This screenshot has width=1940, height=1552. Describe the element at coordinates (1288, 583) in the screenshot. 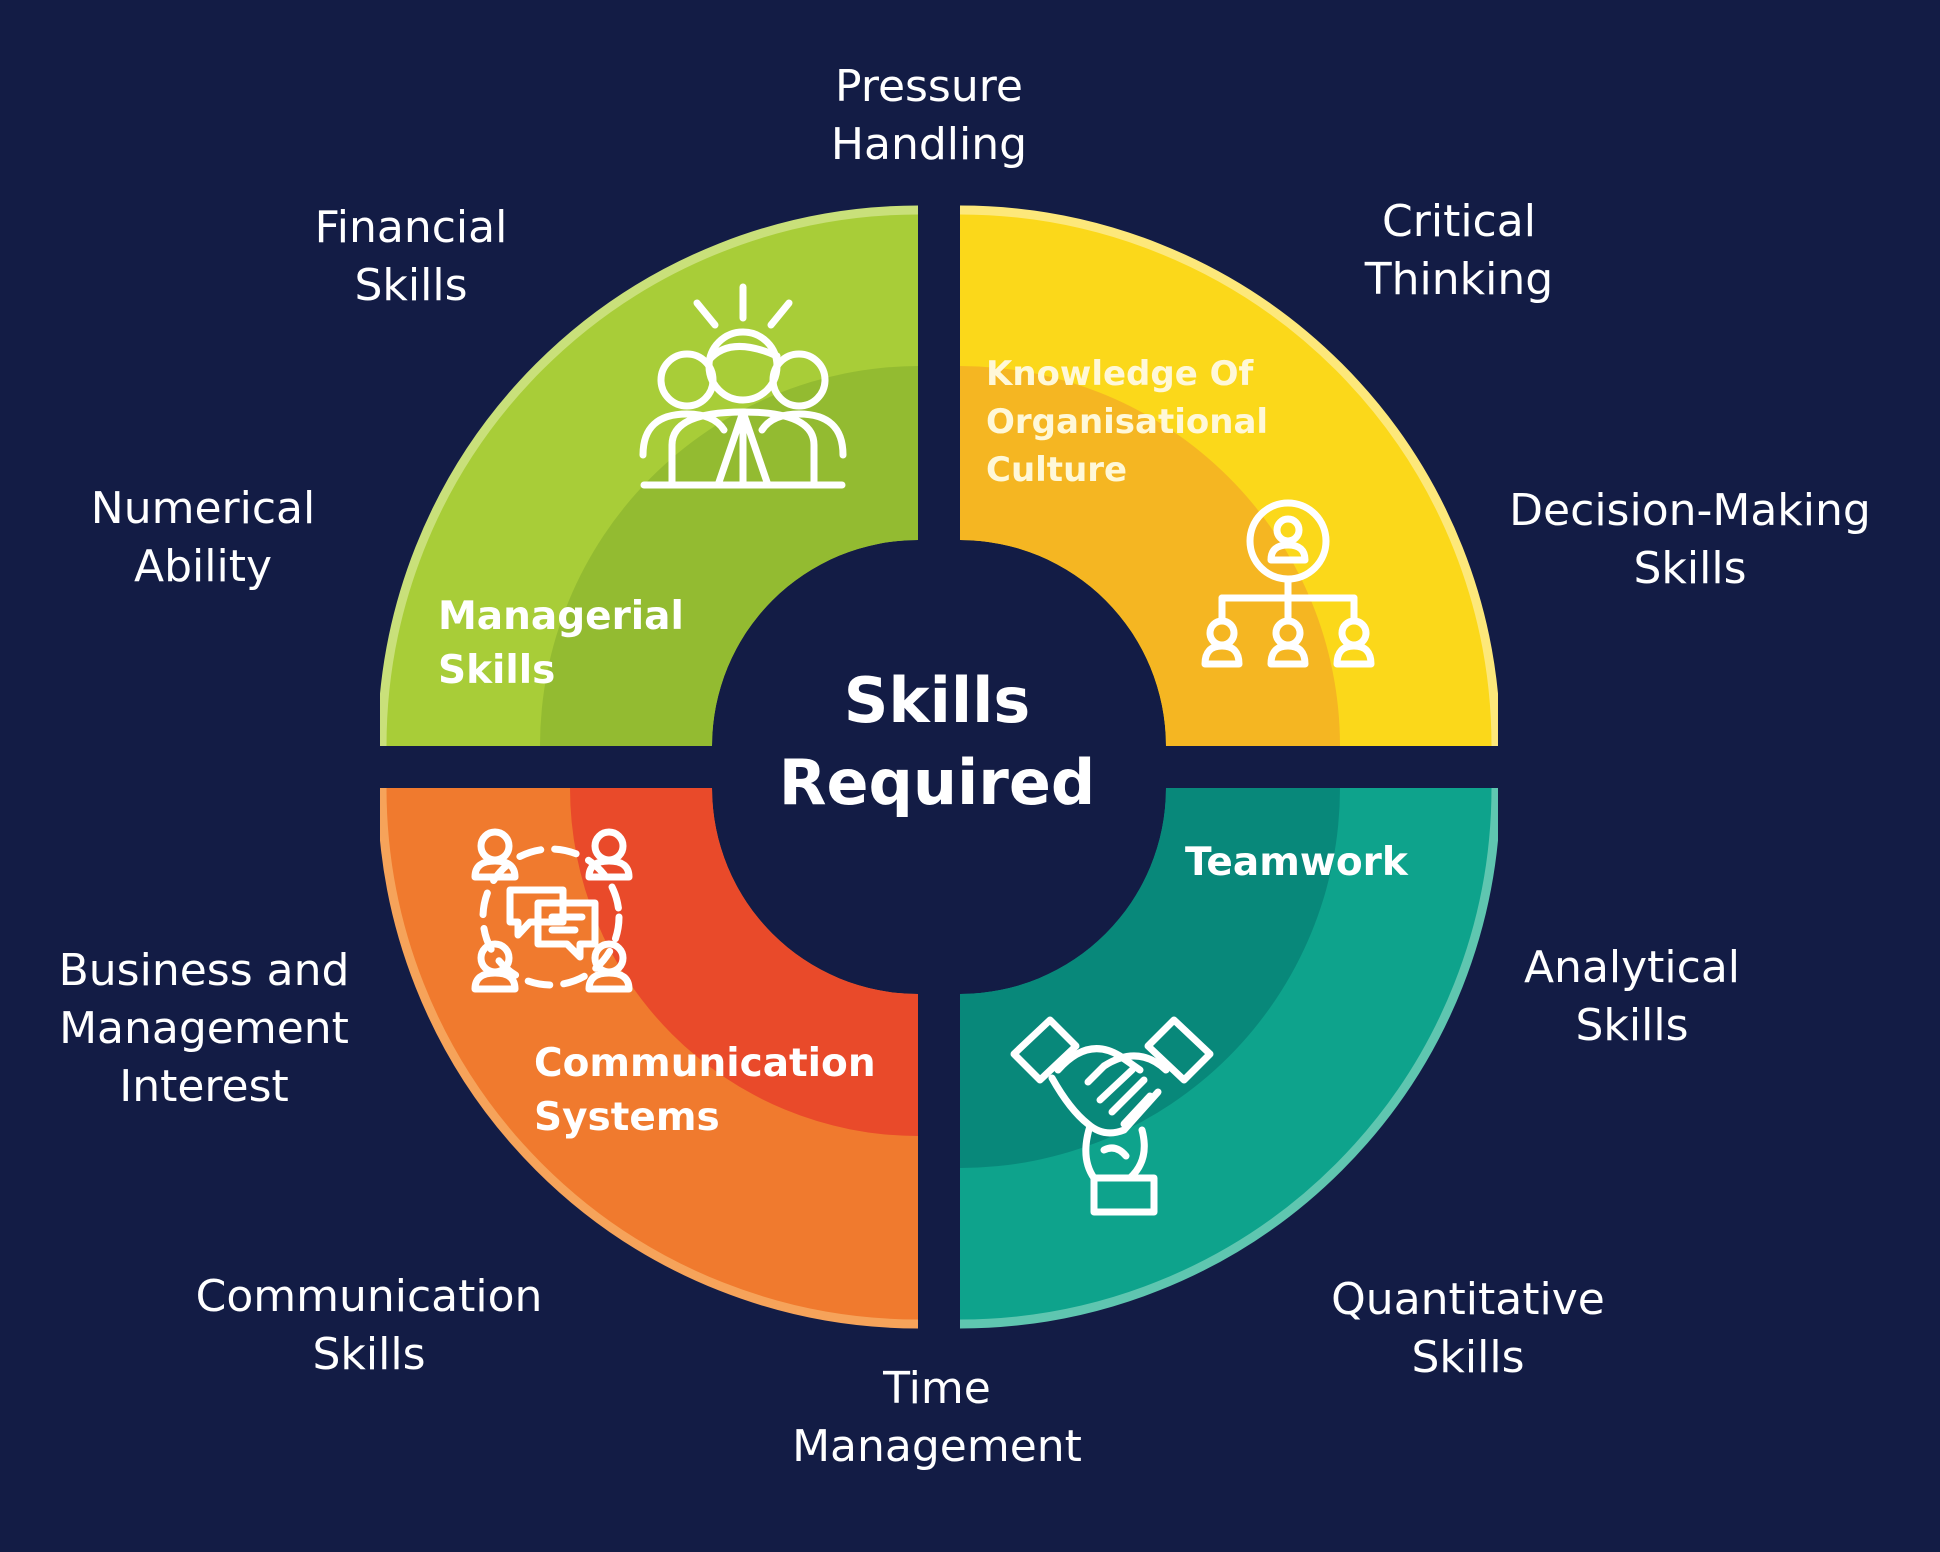

I see `org-chart-icon` at that location.